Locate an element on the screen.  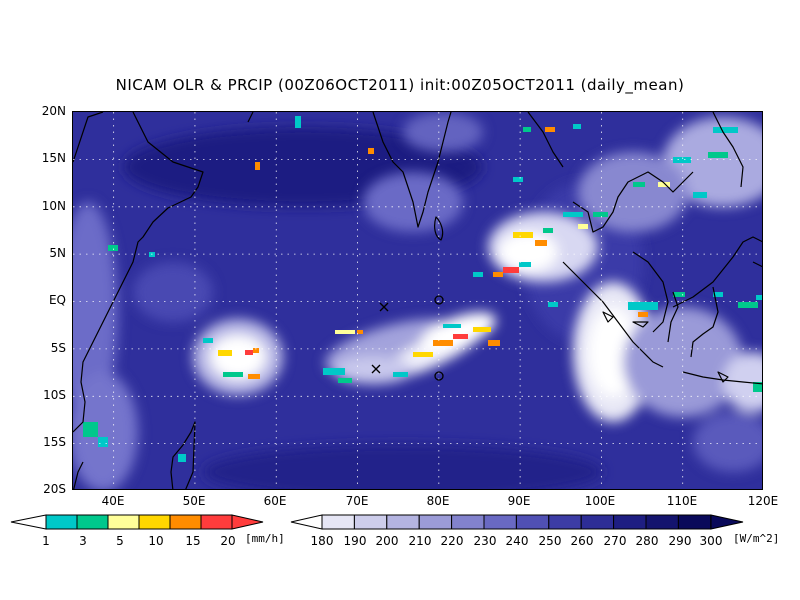
olr-unit: [W/m^2] is located at coordinates (756, 538).